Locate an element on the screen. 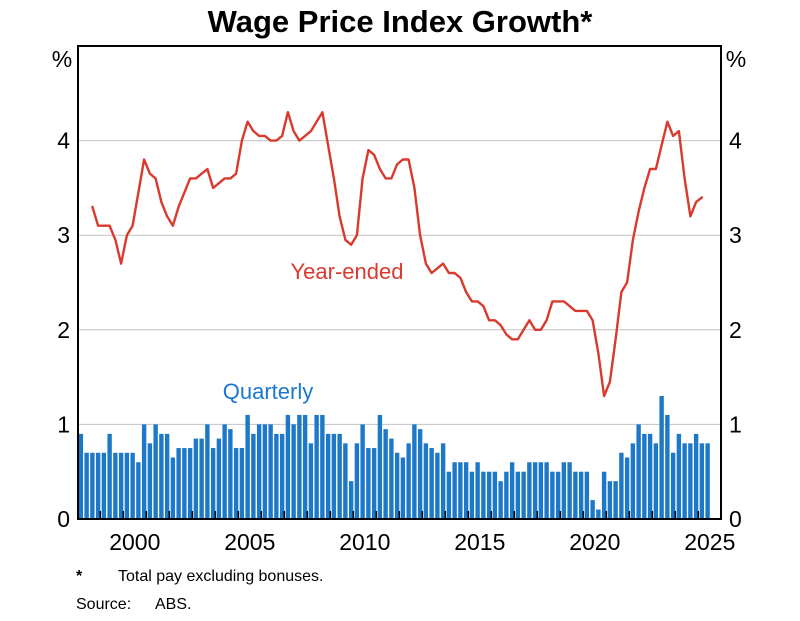 The height and width of the screenshot is (621, 800). series-label-quarterly-label: Quarterly is located at coordinates (268, 391).